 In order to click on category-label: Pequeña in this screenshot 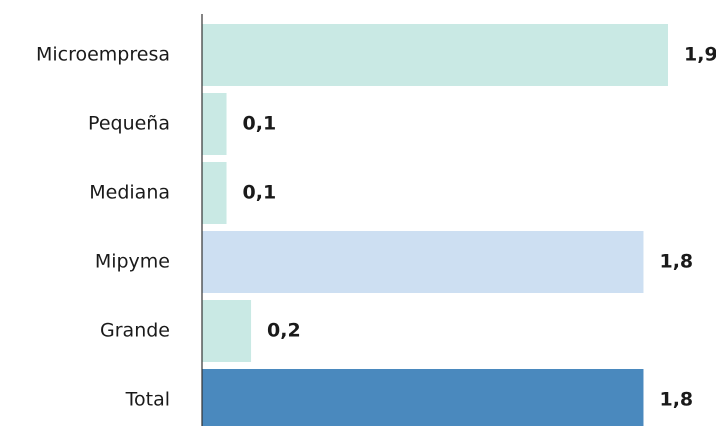, I will do `click(129, 124)`.